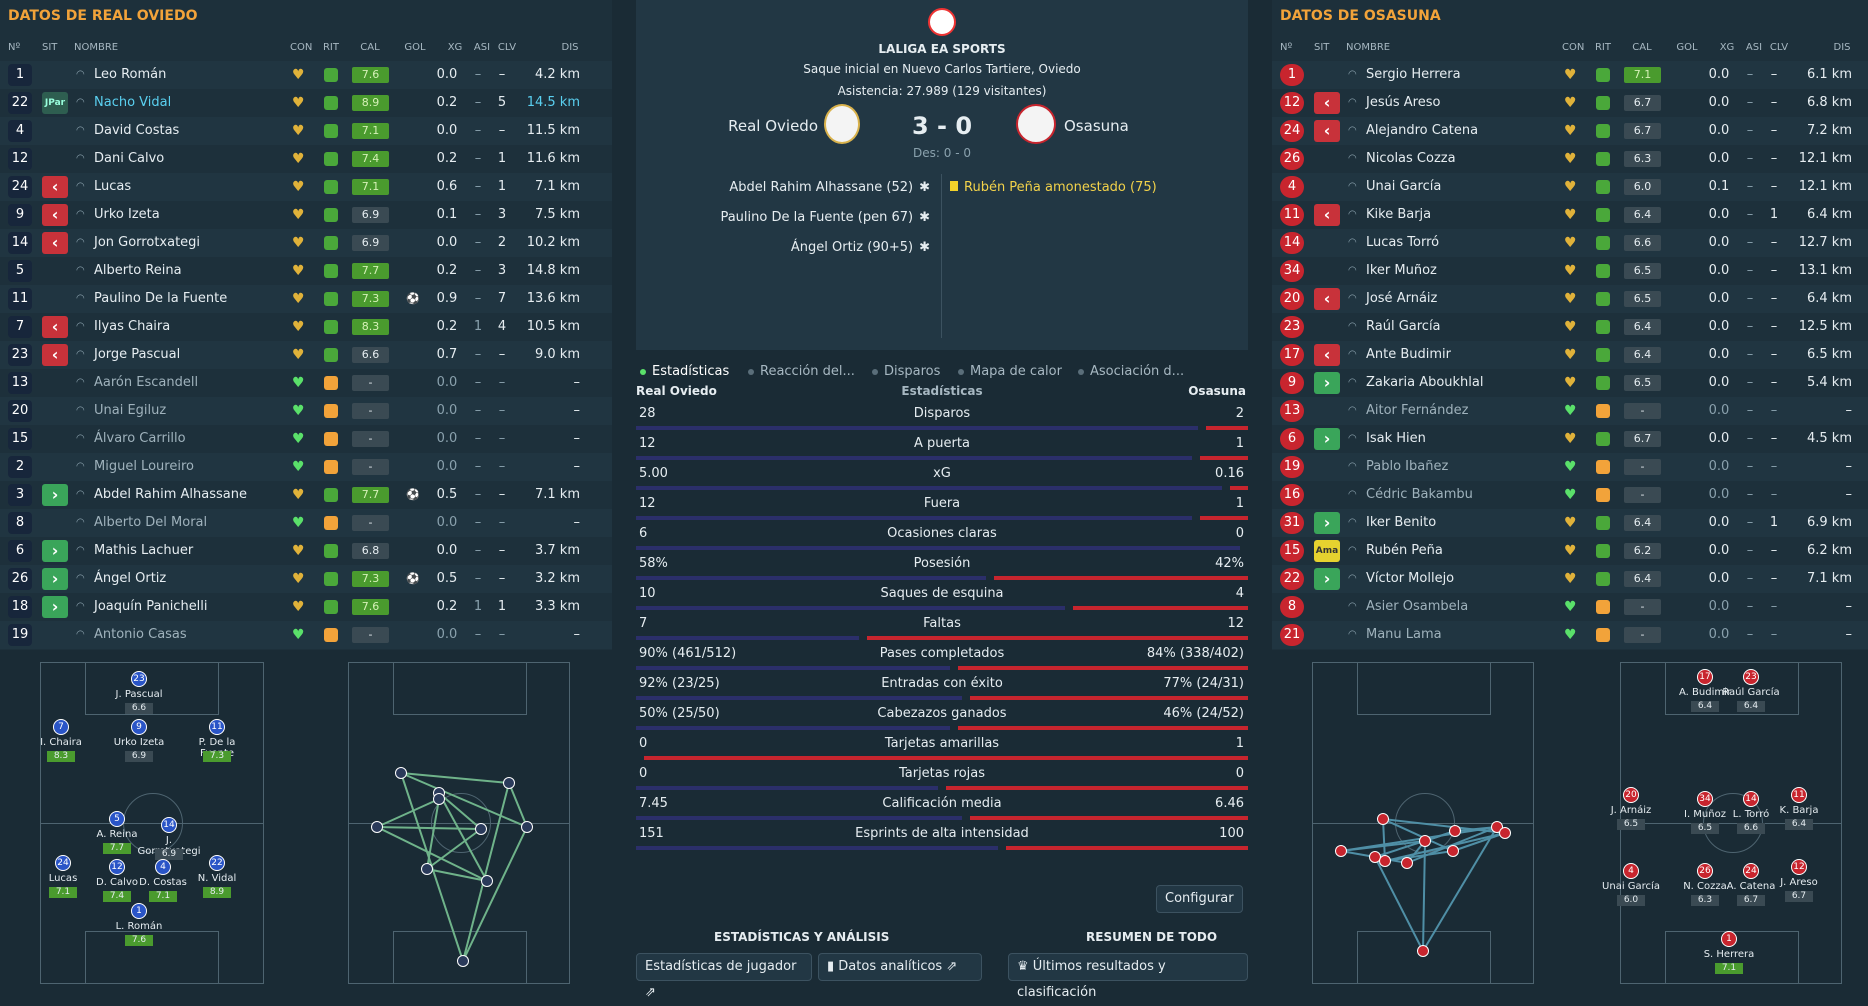 The height and width of the screenshot is (1006, 1868). I want to click on table-row: 11 ◠ Paulino De la Fuente ♥ 7.3 ⚽ 0.9 –7 13.6 km, so click(306, 299).